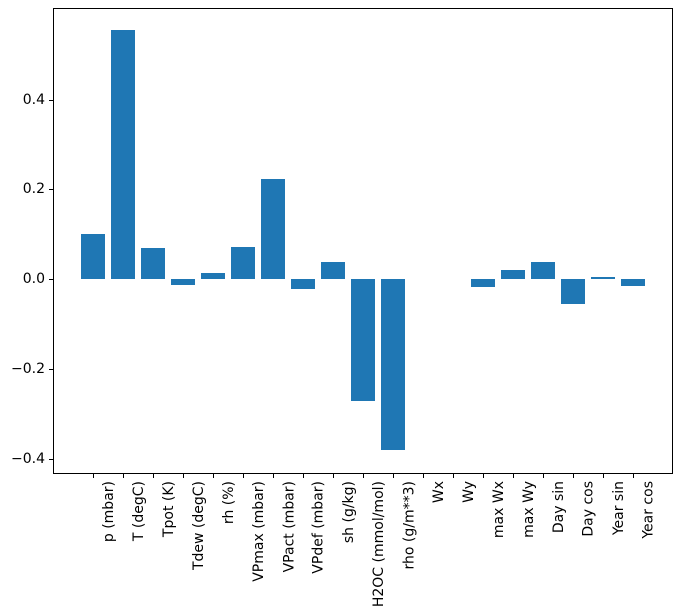  Describe the element at coordinates (28, 459) in the screenshot. I see `y-tick-label: −0.4` at that location.